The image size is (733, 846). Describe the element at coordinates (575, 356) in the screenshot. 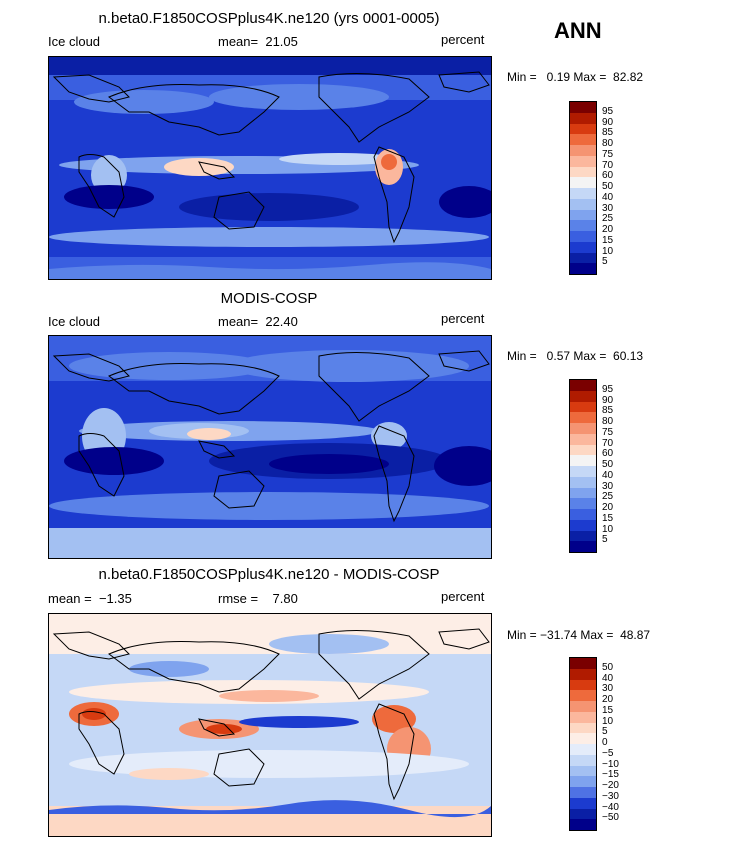

I see `panel-2-minmax: Min = 0.57 Max = 60.13` at that location.